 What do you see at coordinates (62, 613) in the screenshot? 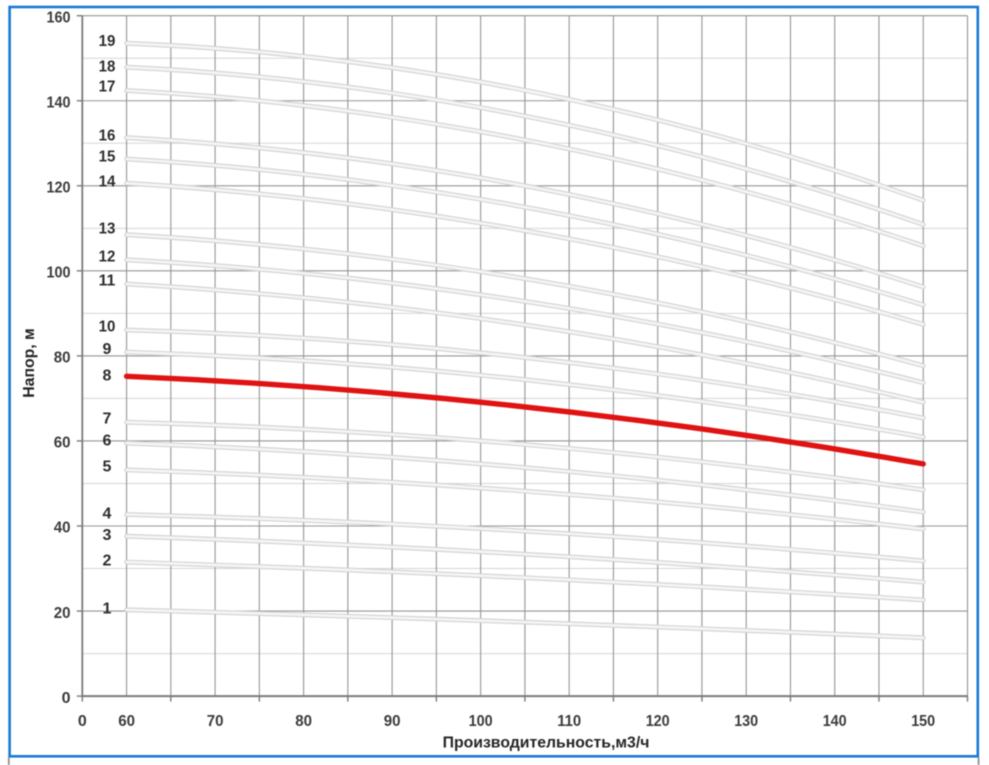
I see `svg-text: 20` at bounding box center [62, 613].